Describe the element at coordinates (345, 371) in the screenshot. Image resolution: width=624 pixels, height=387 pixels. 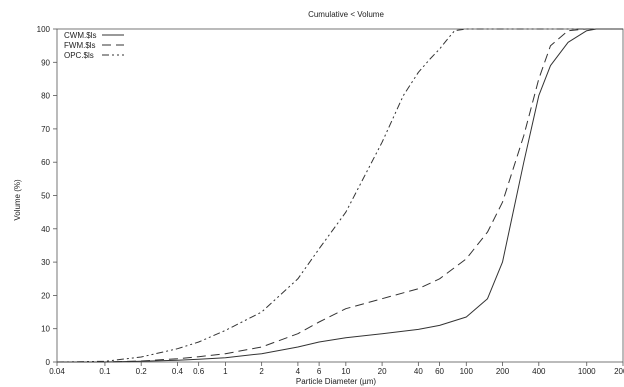
I see `x-tick-label: 10` at that location.